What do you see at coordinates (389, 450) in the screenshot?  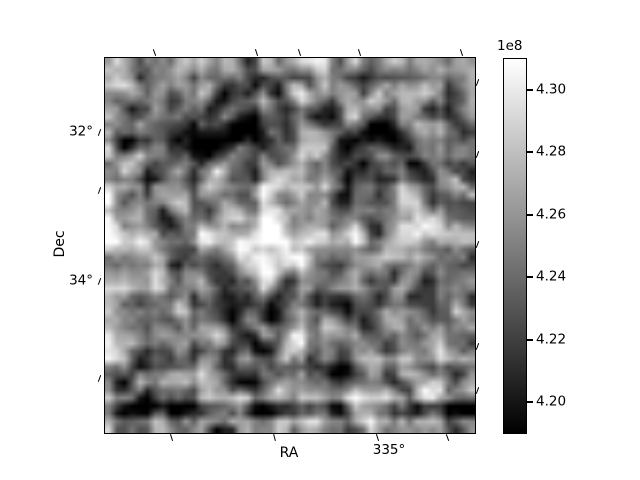 I see `x-tick-label-0: 335°` at bounding box center [389, 450].